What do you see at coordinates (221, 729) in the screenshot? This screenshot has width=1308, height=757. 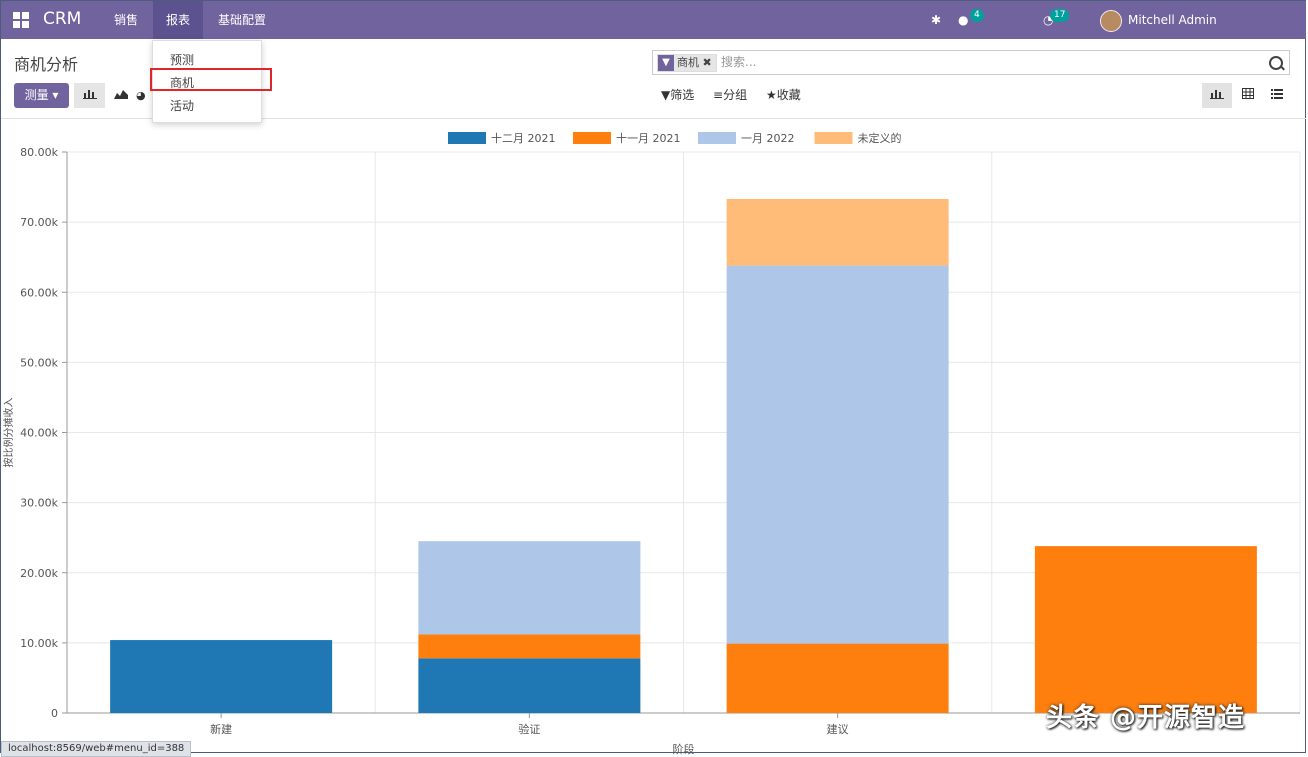 I see `x-tick-label: 新建` at bounding box center [221, 729].